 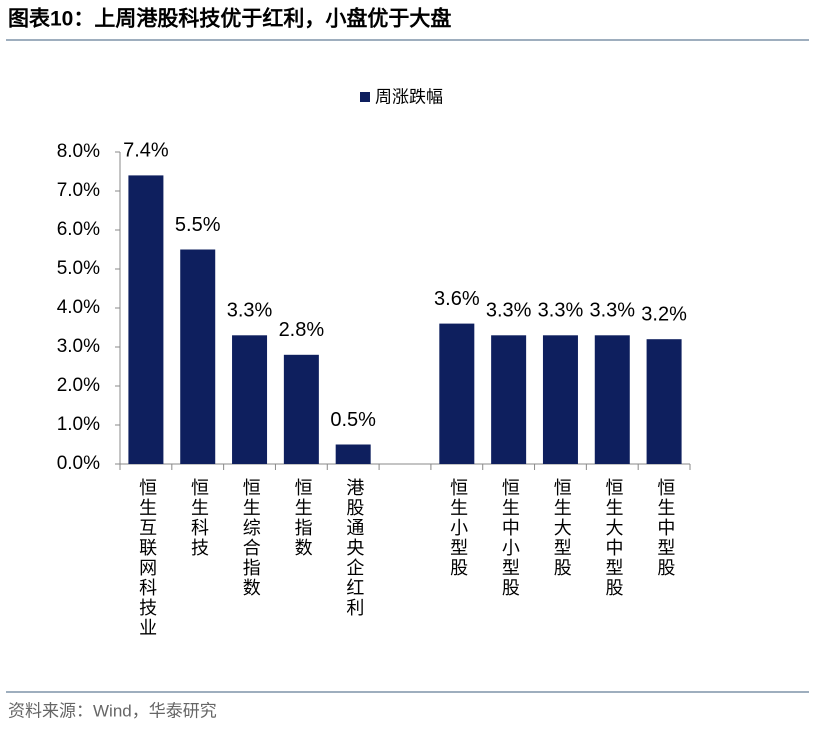 I want to click on y-tick-label: 7.0%, so click(x=78, y=190).